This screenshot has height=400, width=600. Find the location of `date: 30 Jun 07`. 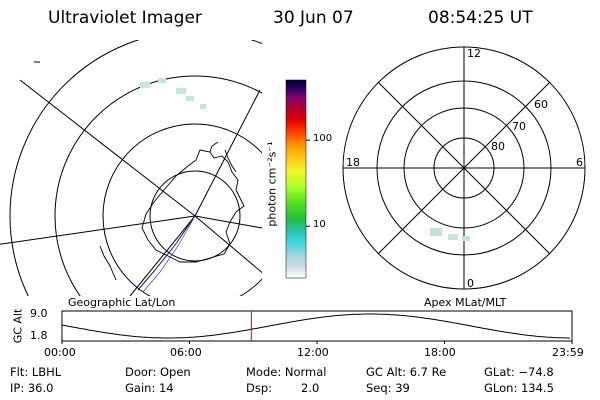

date: 30 Jun 07 is located at coordinates (313, 18).